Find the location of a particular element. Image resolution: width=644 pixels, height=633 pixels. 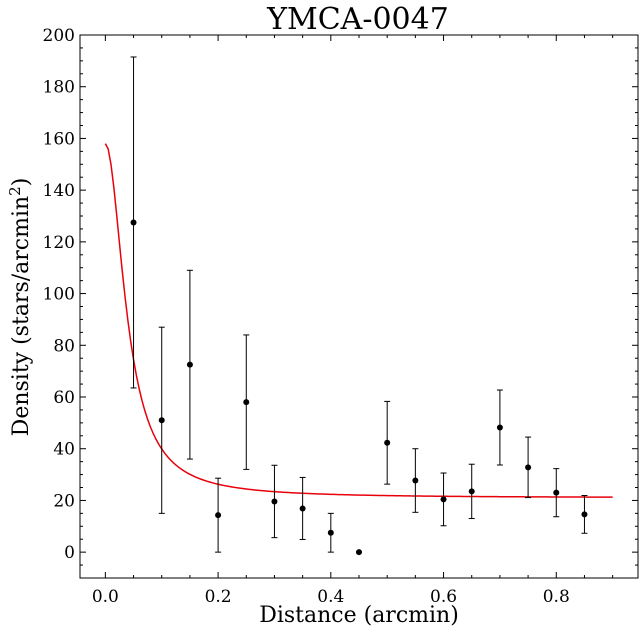

y-tick-label: 20 is located at coordinates (64, 501).